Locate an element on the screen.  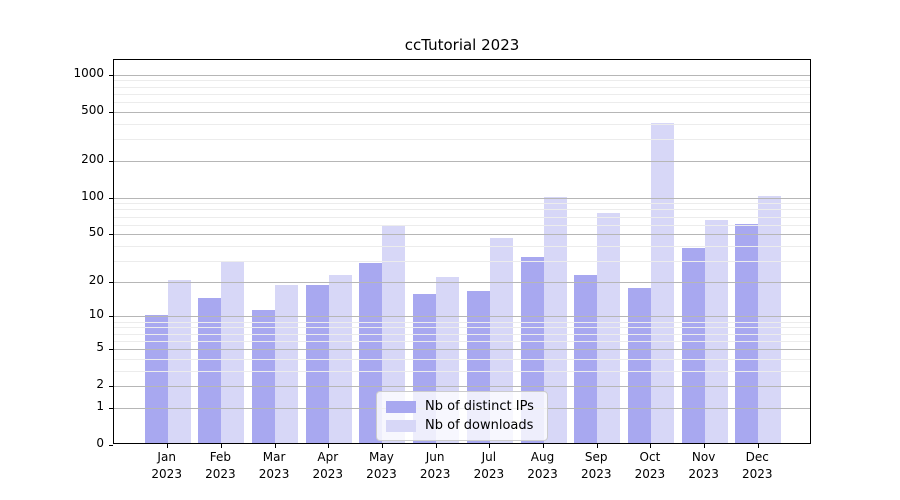
x-axis-tick-label: Nov 2023 is located at coordinates (703, 466).